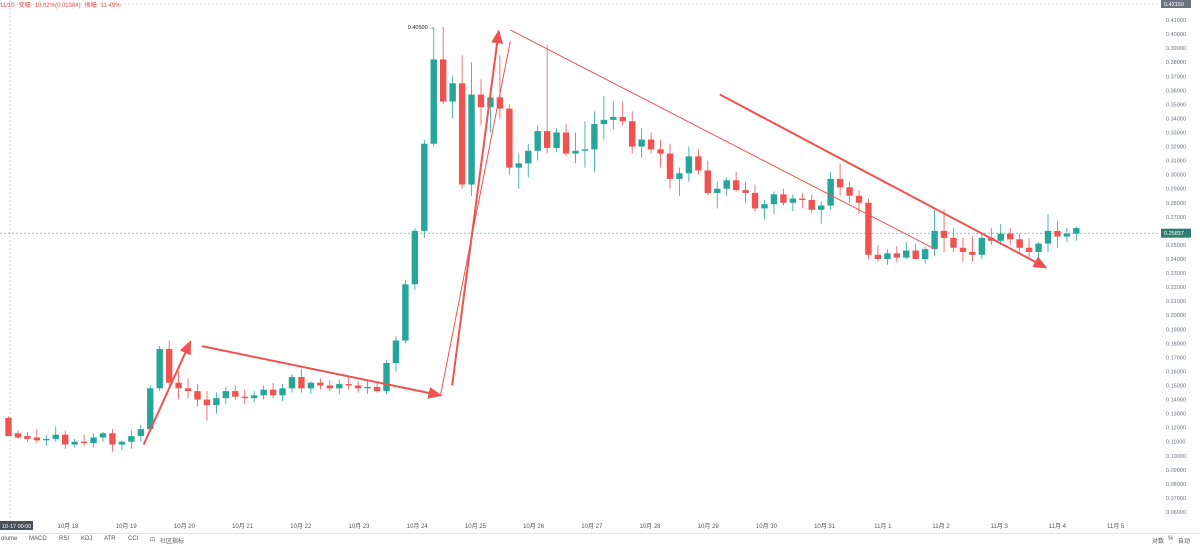 This screenshot has height=545, width=1200. What do you see at coordinates (38, 539) in the screenshot?
I see `indicator-macd: MACD` at bounding box center [38, 539].